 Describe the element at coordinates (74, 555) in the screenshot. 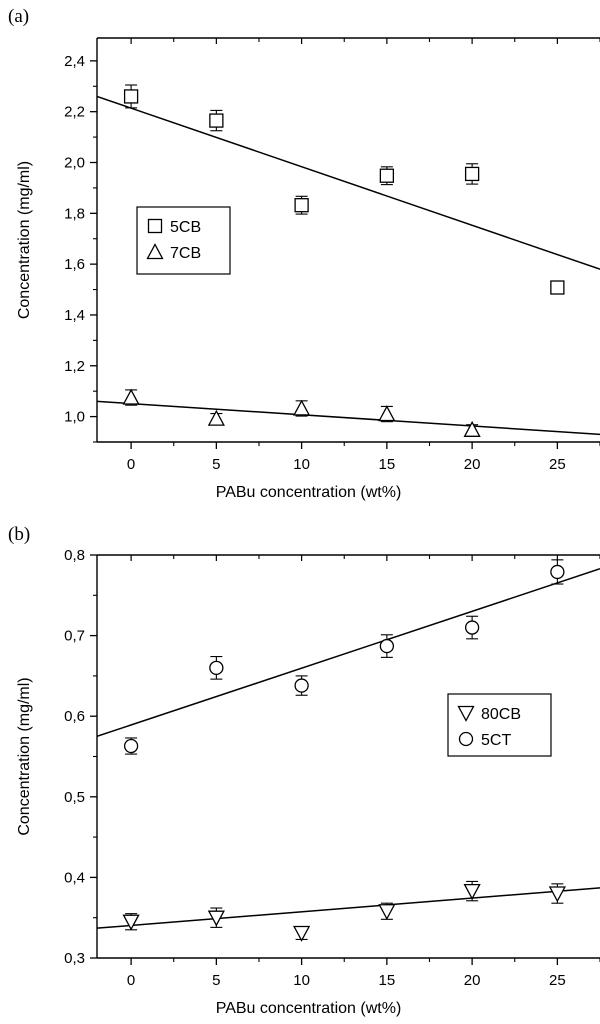

I see `y-tick-label: 0,8` at that location.